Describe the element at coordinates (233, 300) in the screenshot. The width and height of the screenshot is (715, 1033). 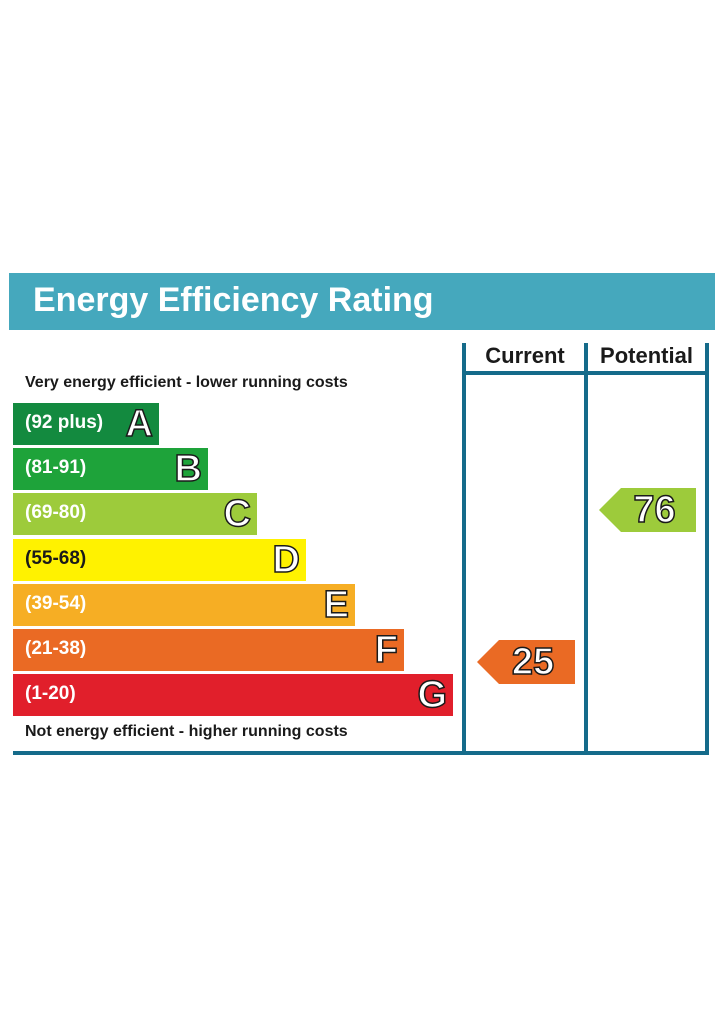
I see `page-title: Energy Efficiency Rating` at that location.